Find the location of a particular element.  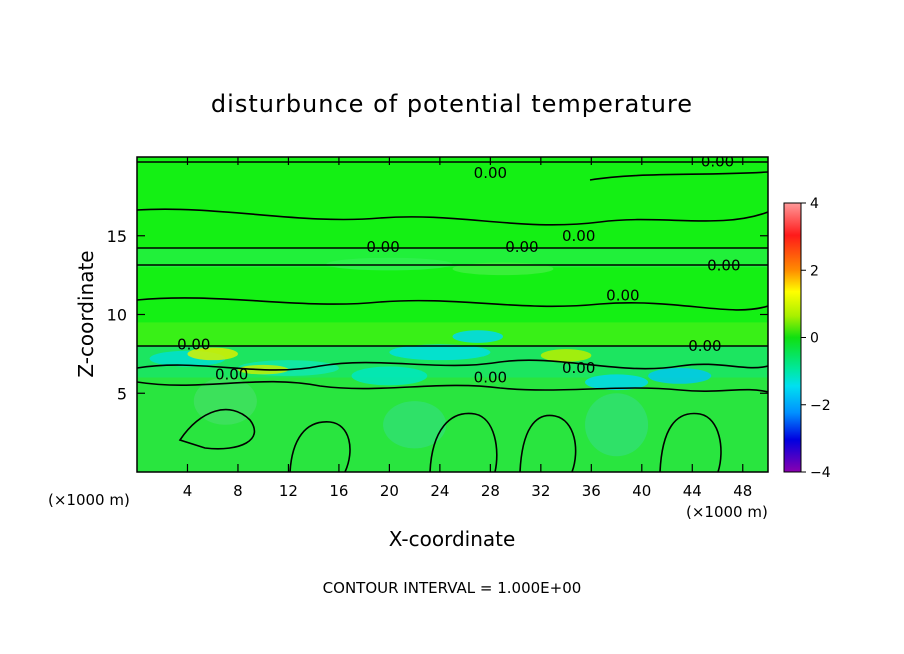

x-tick-label: 24 is located at coordinates (439, 491).